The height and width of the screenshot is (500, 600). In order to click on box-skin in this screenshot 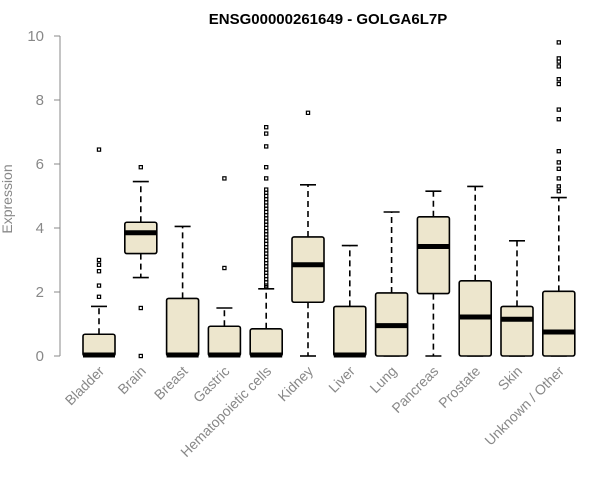, I will do `click(517, 298)`.